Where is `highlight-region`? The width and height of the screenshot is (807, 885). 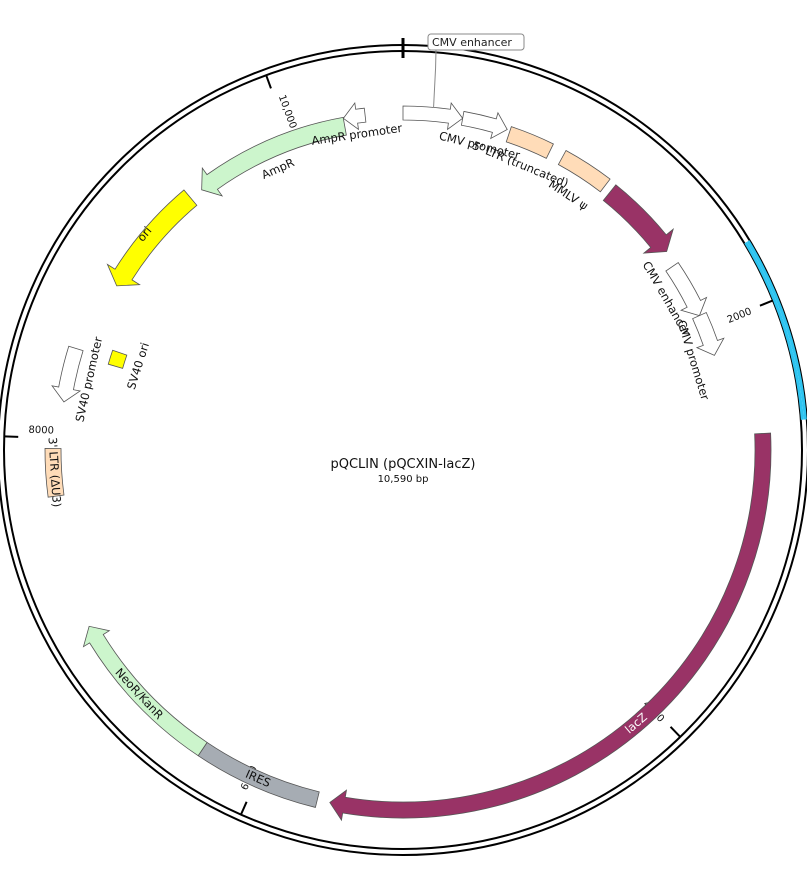
highlight-region is located at coordinates (775, 330).